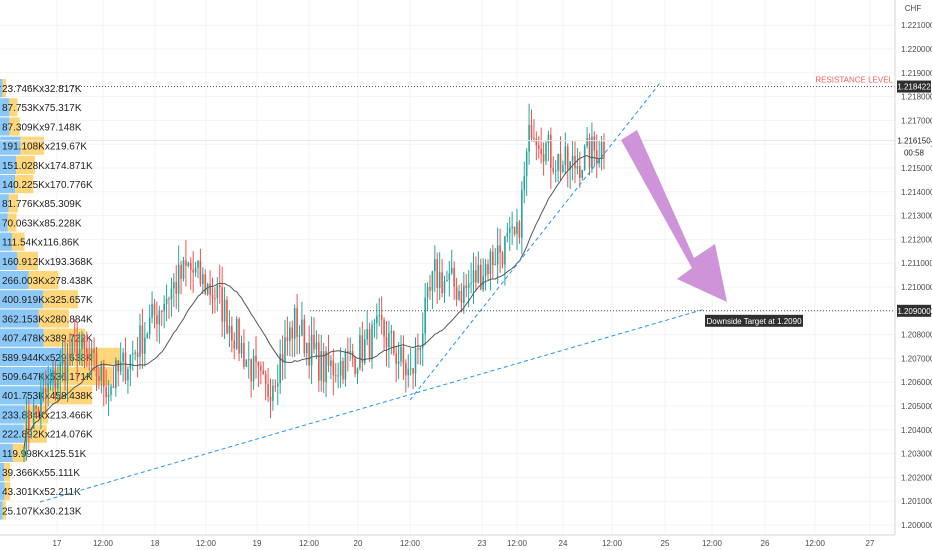 The height and width of the screenshot is (550, 932). Describe the element at coordinates (44, 147) in the screenshot. I see `vp-label: 191.108Kx219.67K` at that location.